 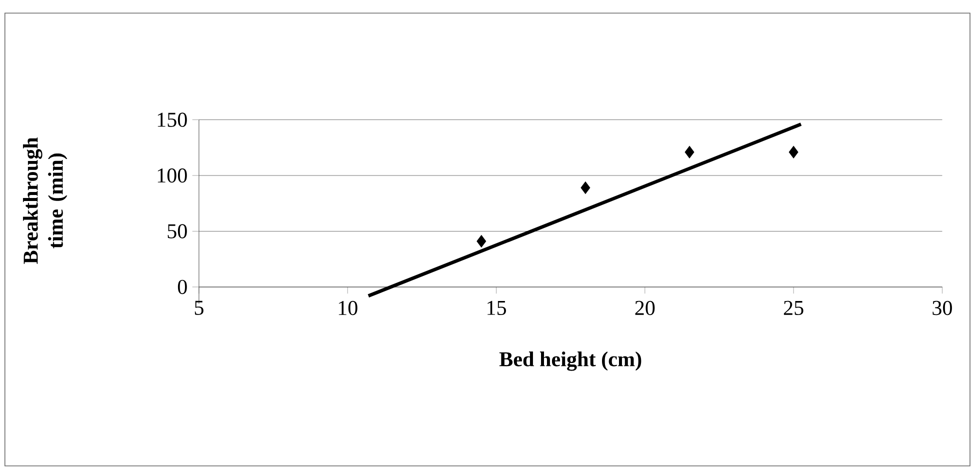 What do you see at coordinates (177, 231) in the screenshot?
I see `y-tick-label: 50` at bounding box center [177, 231].